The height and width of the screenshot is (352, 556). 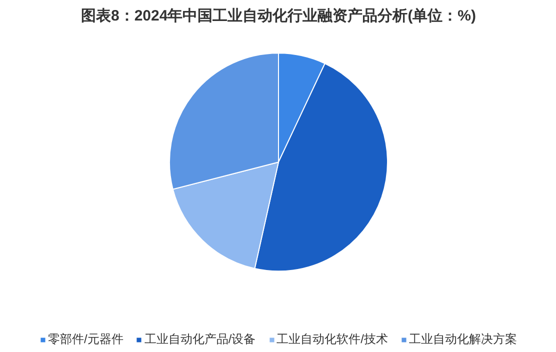 I want to click on chart-title: 图表8：2024年中国工业自动化行业融资产品分析(单位：%), so click(x=278, y=16).